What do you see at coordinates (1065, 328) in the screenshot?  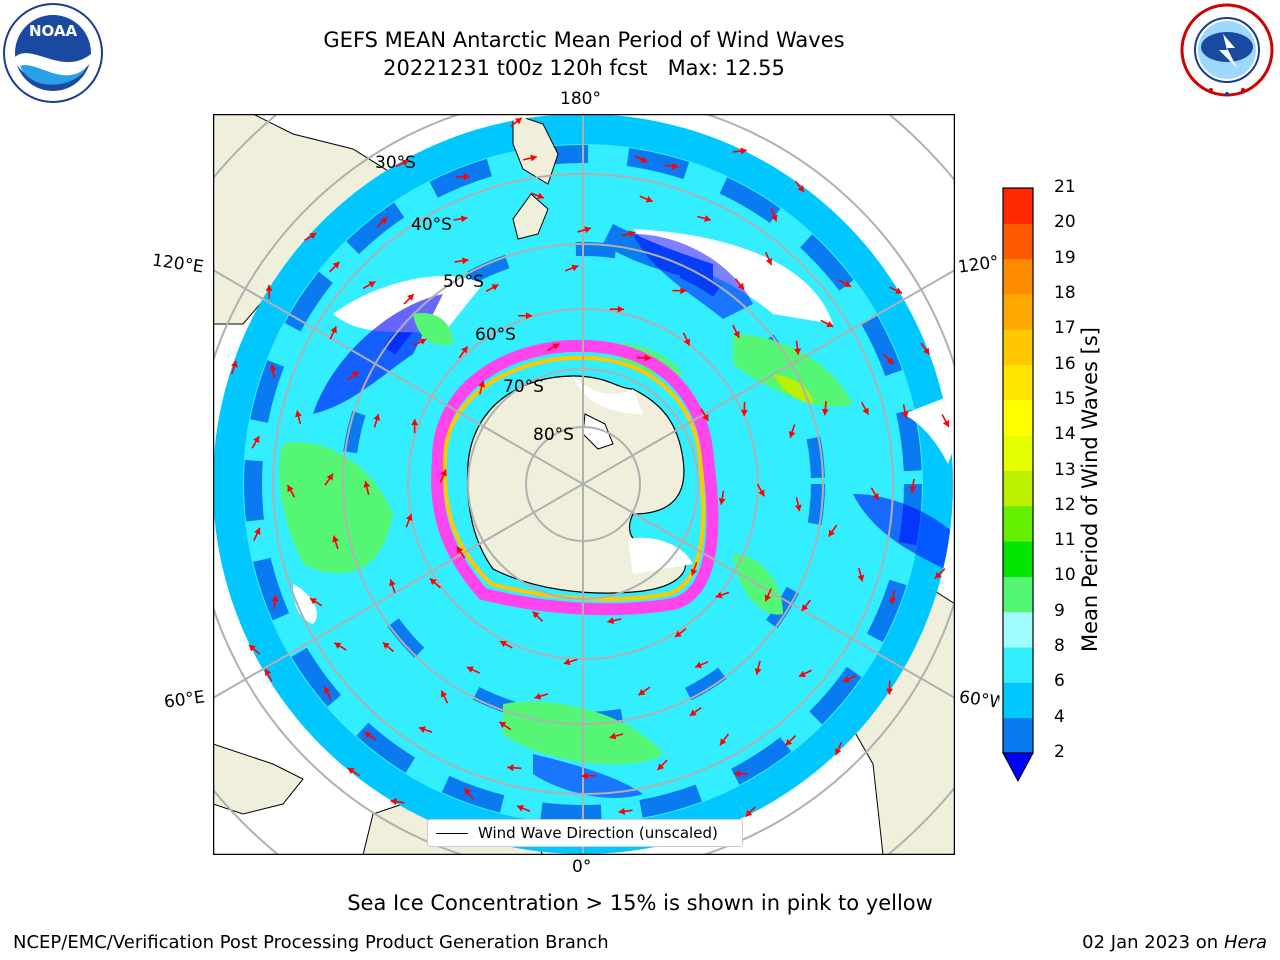 I see `colorbar-tick: 17` at bounding box center [1065, 328].